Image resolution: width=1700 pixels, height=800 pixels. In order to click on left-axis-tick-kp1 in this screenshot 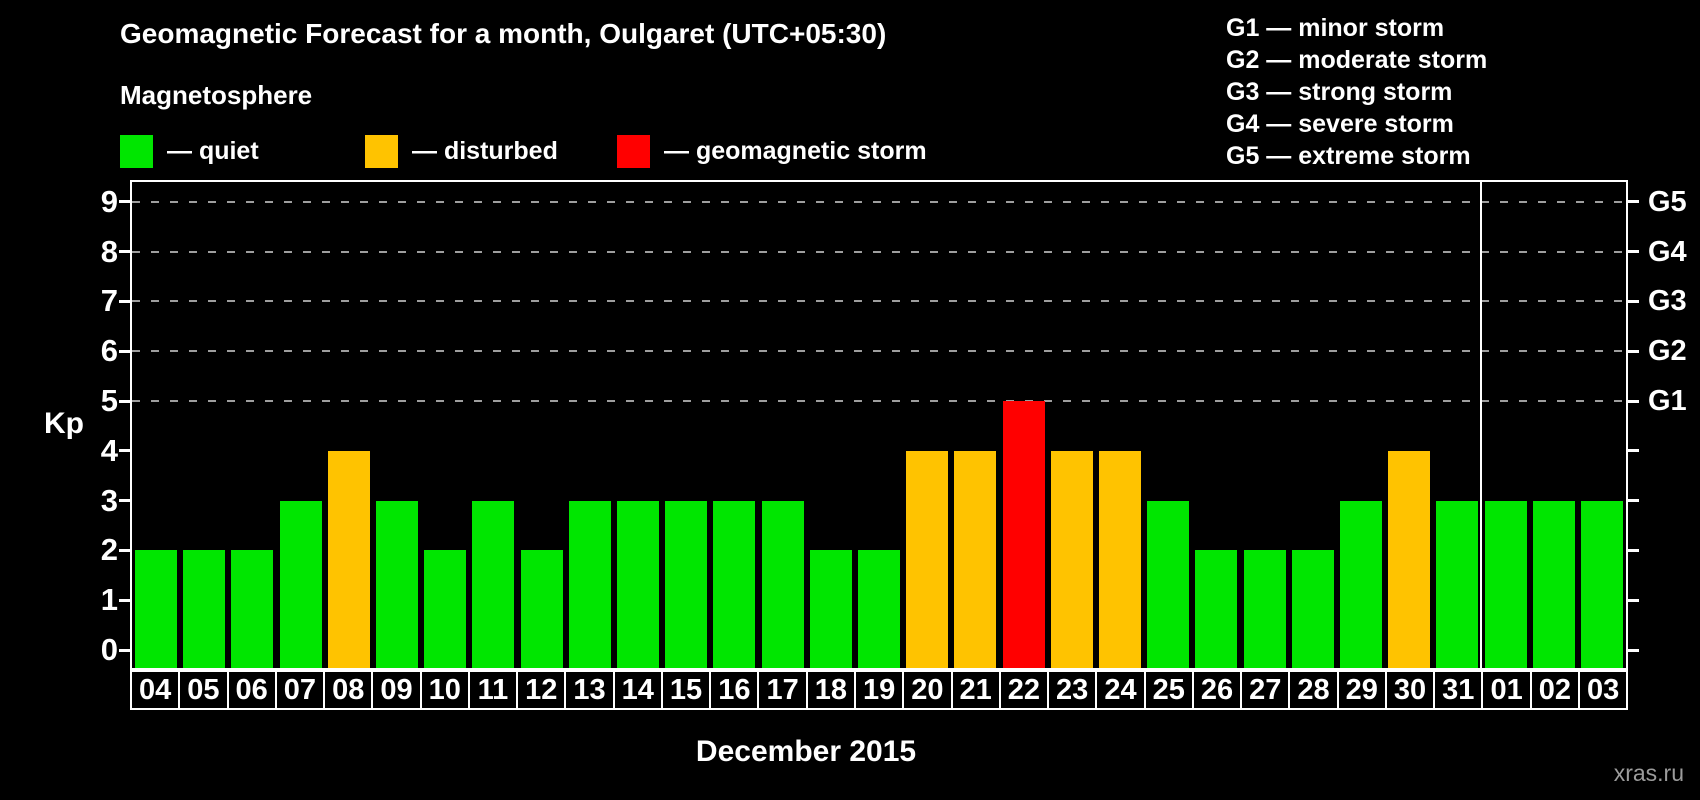, I will do `click(124, 600)`.